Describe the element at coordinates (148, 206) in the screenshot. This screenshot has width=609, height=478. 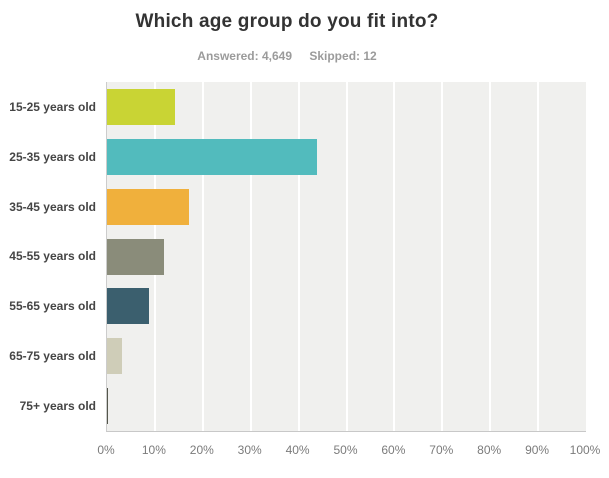
I see `bar-35-45-years-old` at that location.